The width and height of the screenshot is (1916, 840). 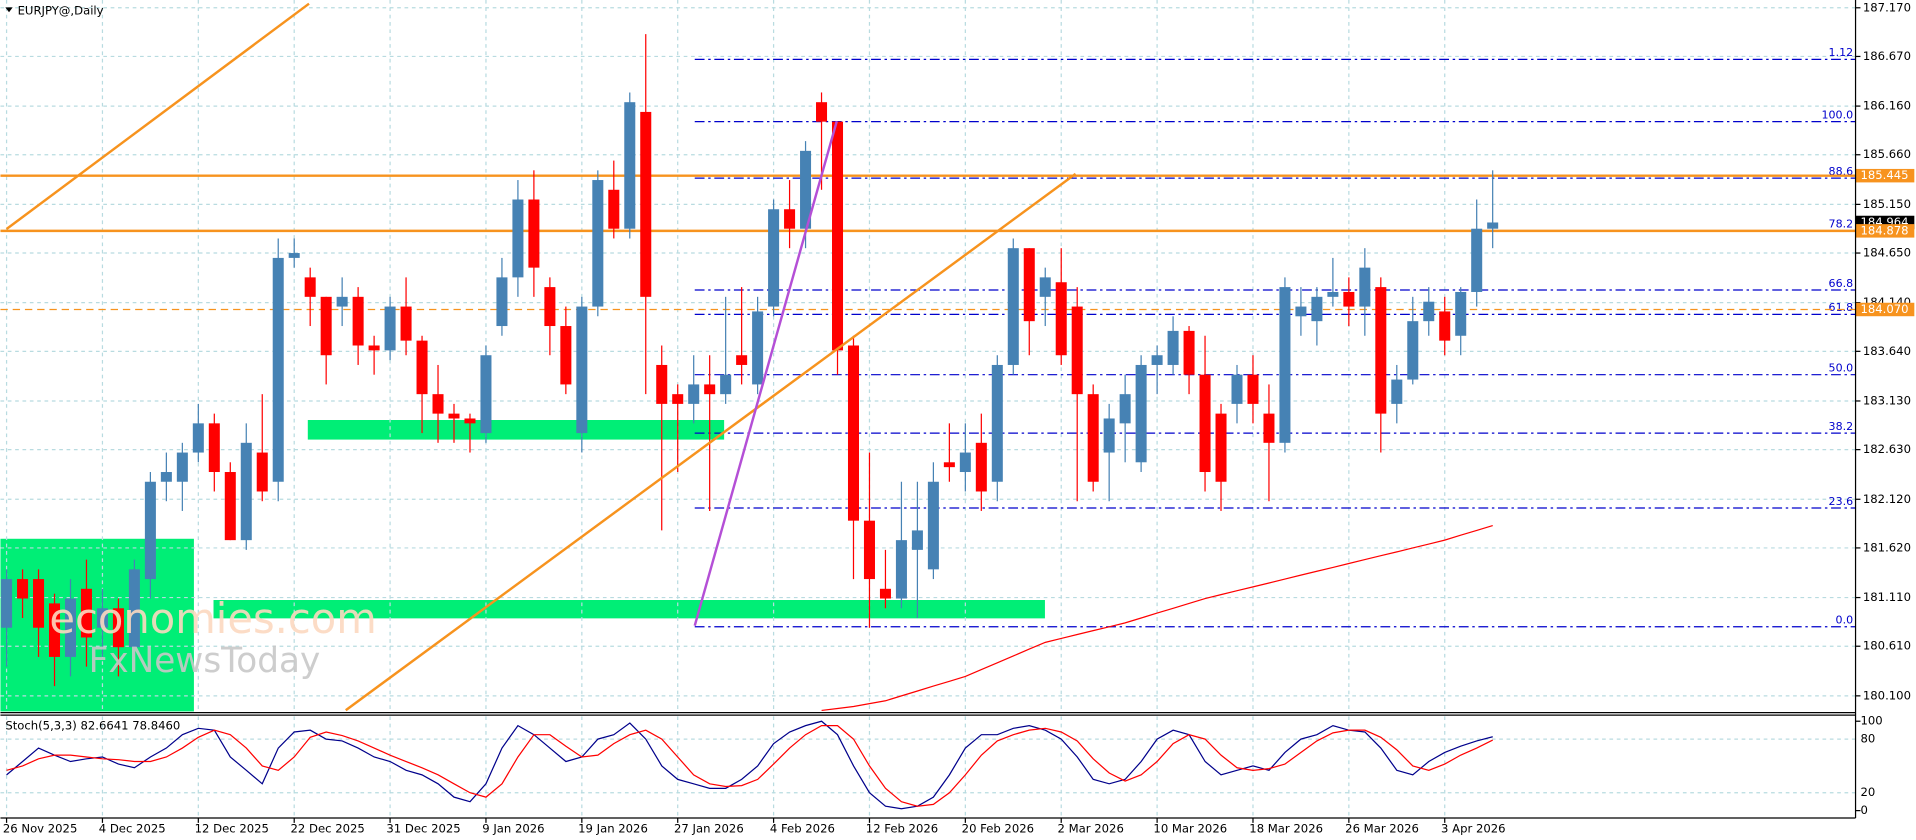 I want to click on y-tick-label: 185.150, so click(x=1887, y=204).